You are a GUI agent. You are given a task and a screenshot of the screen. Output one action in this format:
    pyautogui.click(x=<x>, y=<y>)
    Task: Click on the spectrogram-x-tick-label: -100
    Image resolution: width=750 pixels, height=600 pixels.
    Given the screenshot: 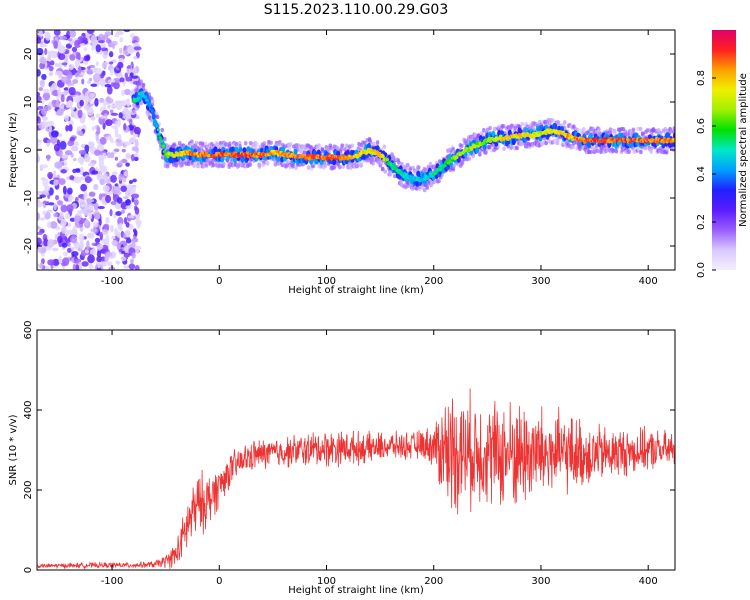 What is the action you would take?
    pyautogui.click(x=112, y=281)
    